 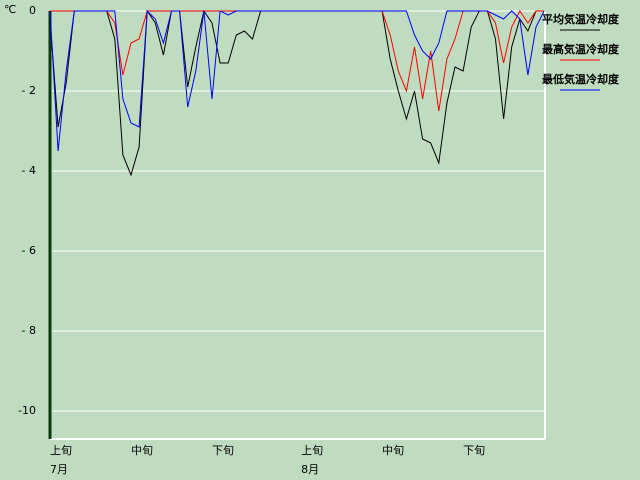 What do you see at coordinates (32, 10) in the screenshot?
I see `y-tick-label: 0` at bounding box center [32, 10].